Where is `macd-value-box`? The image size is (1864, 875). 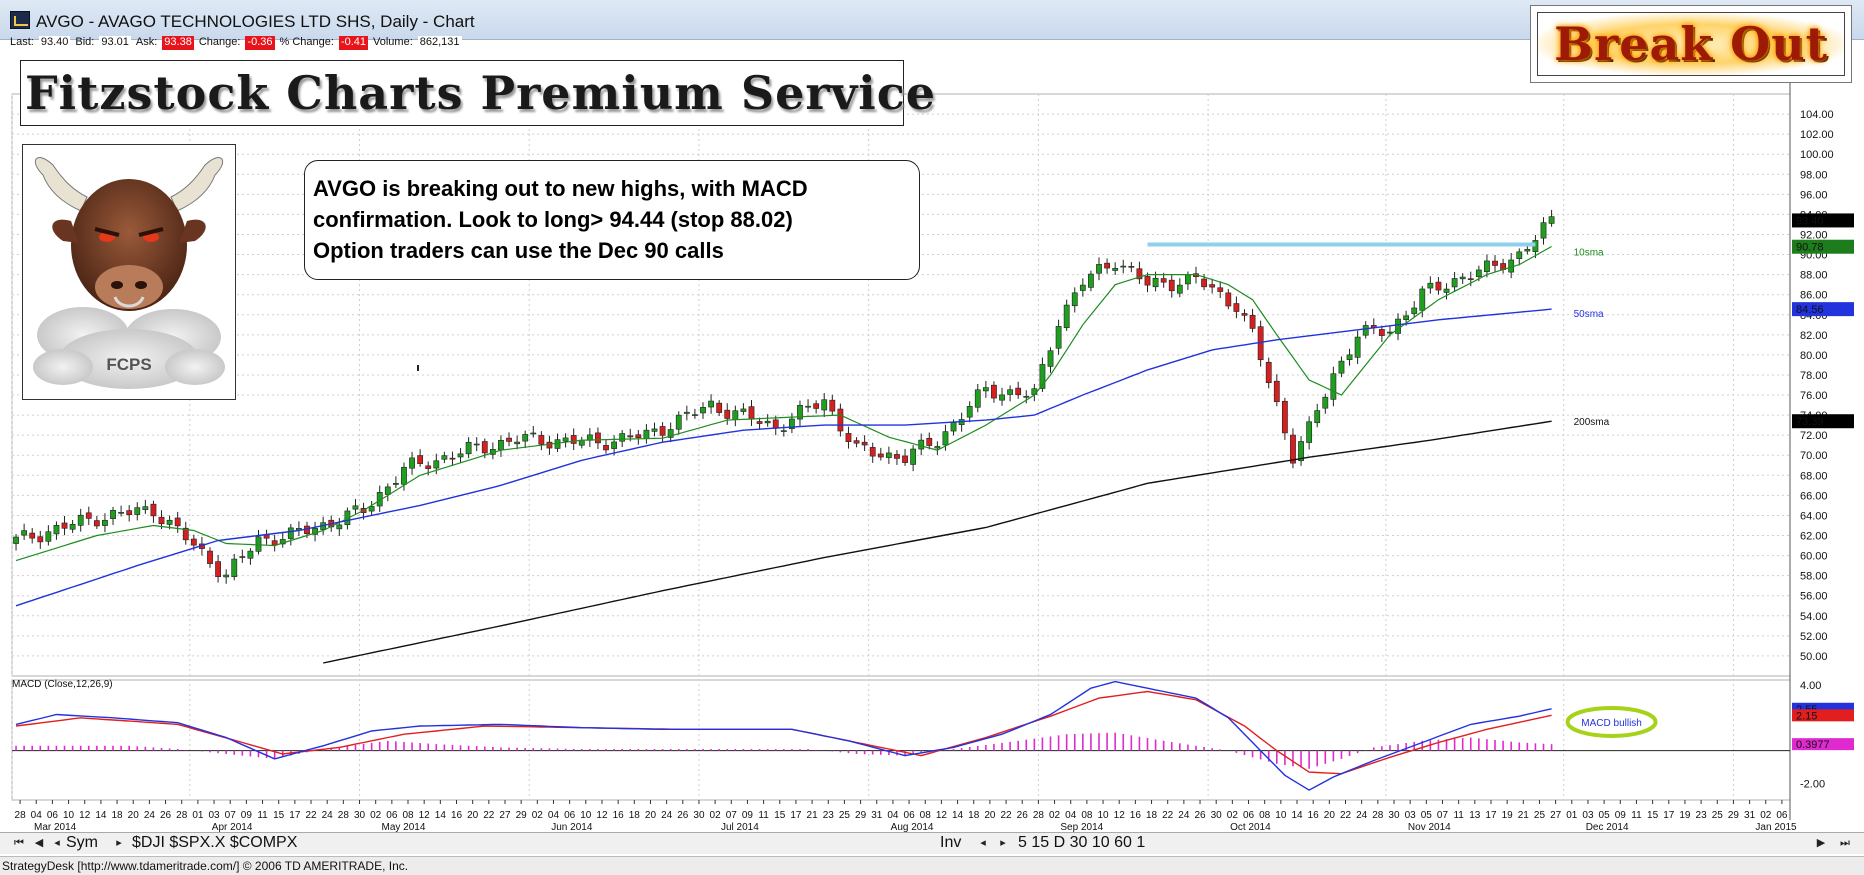
macd-value-box is located at coordinates (1823, 715).